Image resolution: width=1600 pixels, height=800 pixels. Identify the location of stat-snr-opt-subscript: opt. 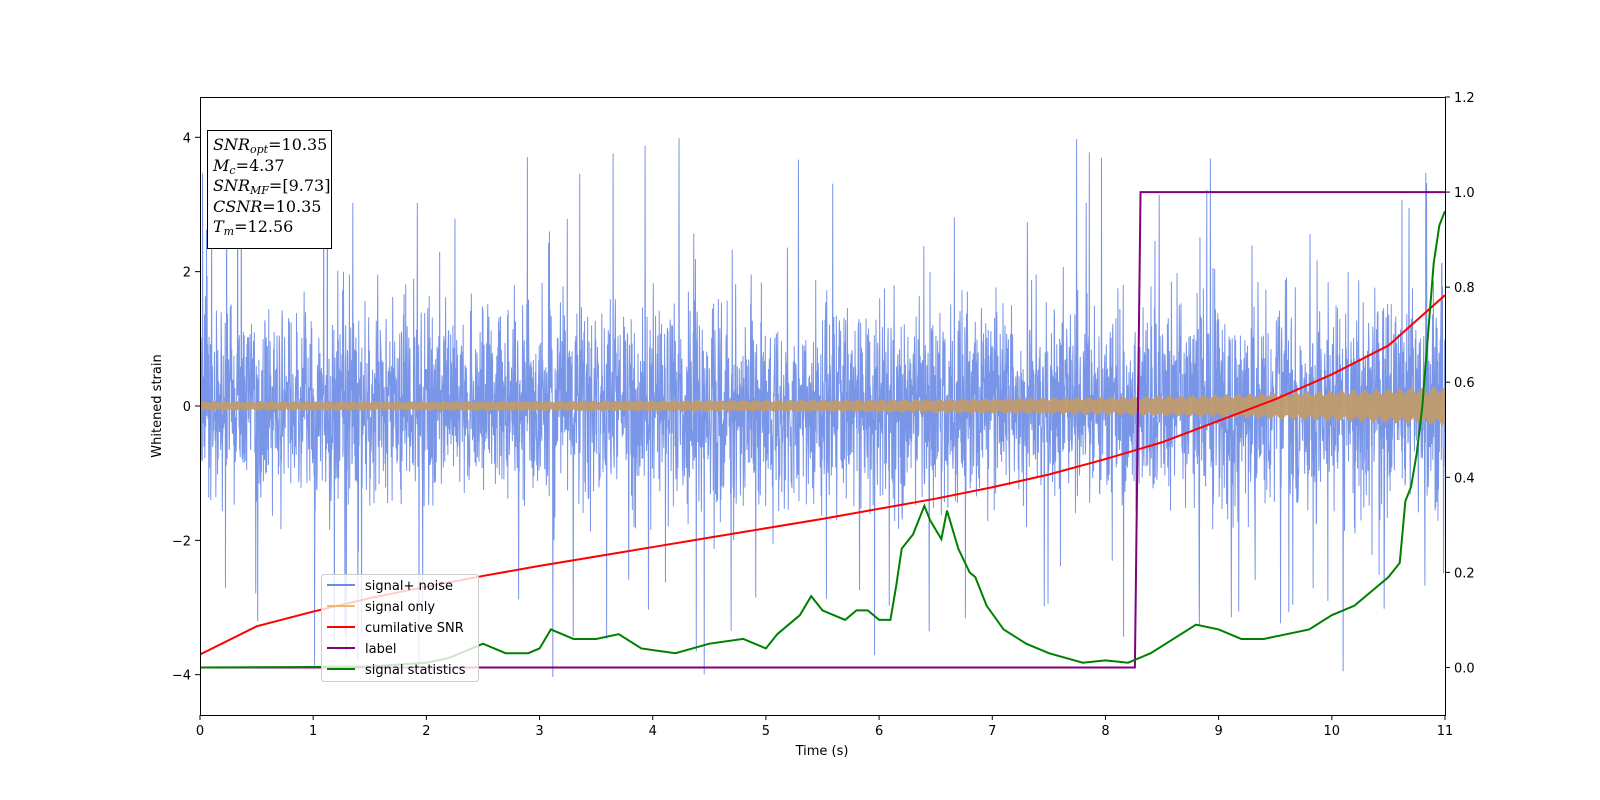
(259, 149).